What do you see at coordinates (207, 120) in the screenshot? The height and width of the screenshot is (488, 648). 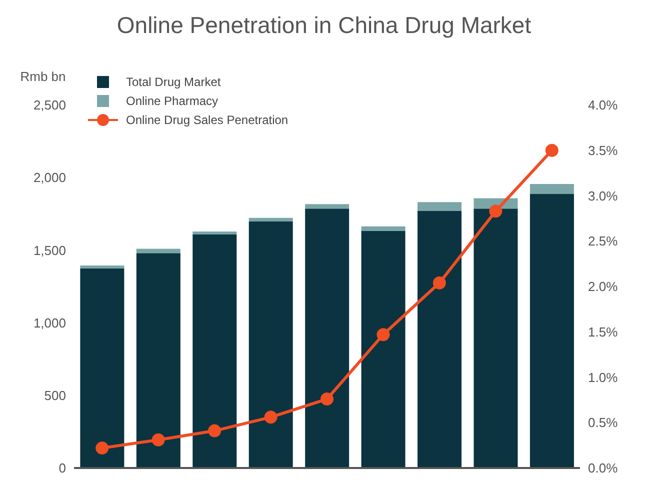 I see `legend-label: Online Drug Sales Penetration` at bounding box center [207, 120].